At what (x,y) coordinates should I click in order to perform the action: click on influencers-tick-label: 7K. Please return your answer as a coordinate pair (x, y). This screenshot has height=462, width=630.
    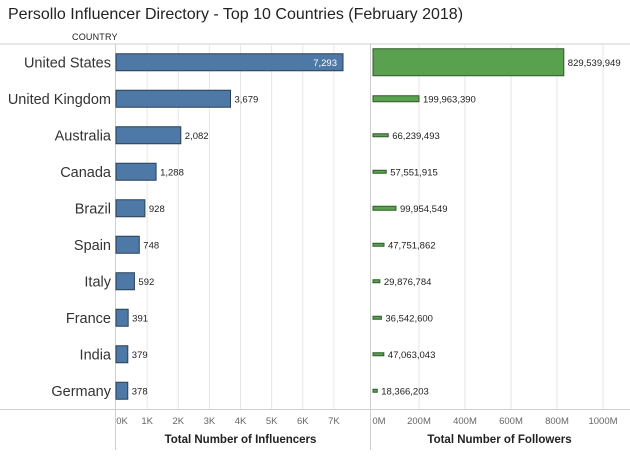
    Looking at the image, I should click on (334, 421).